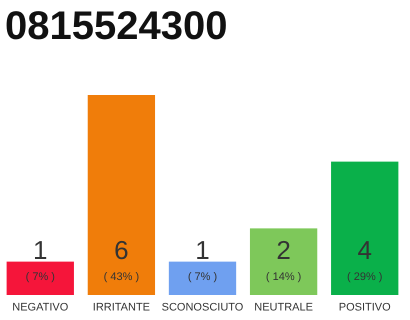  What do you see at coordinates (283, 250) in the screenshot?
I see `data-label: 2` at bounding box center [283, 250].